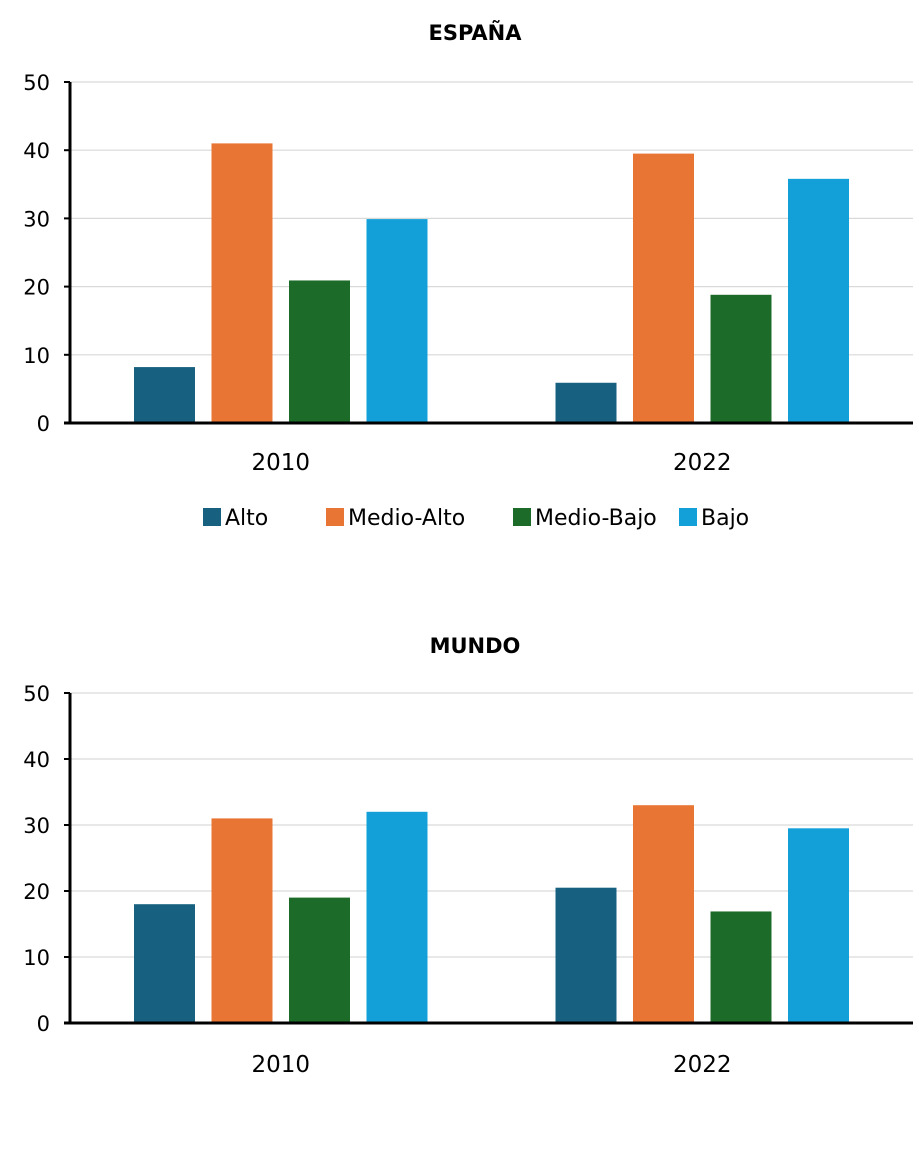 This screenshot has width=919, height=1155. I want to click on chart-title: MUNDO, so click(475, 646).